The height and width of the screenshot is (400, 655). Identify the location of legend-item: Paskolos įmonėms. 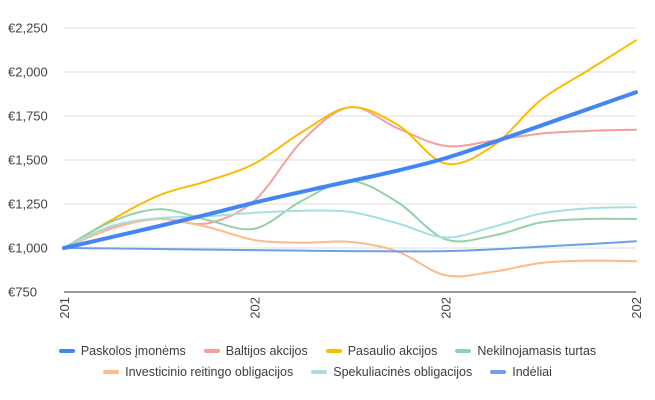
(122, 351).